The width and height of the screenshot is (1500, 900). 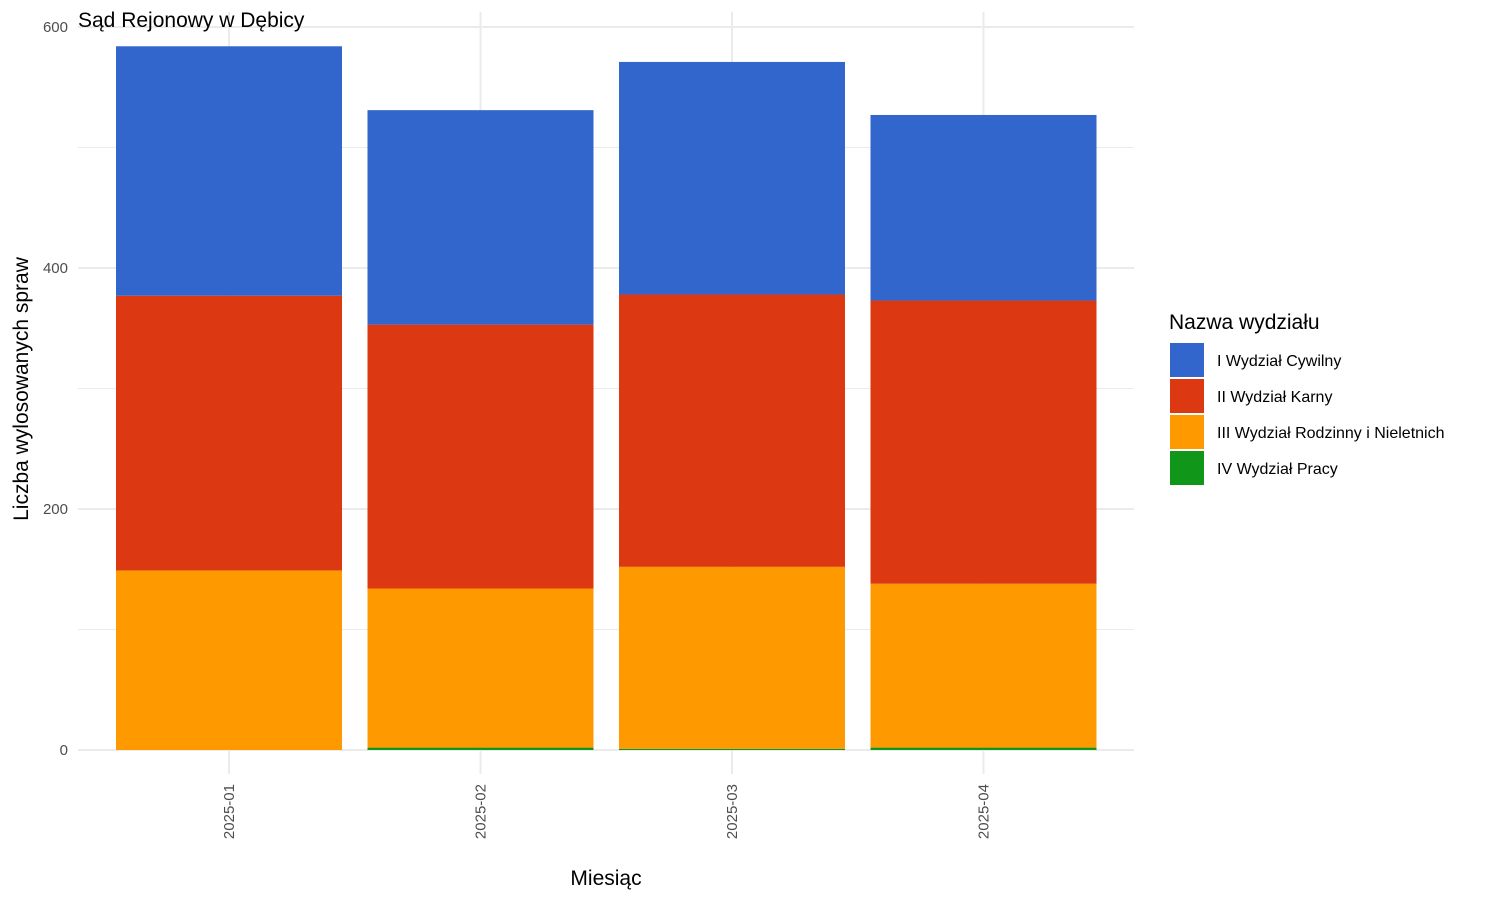 I want to click on y-tick-label: 400, so click(x=55, y=268).